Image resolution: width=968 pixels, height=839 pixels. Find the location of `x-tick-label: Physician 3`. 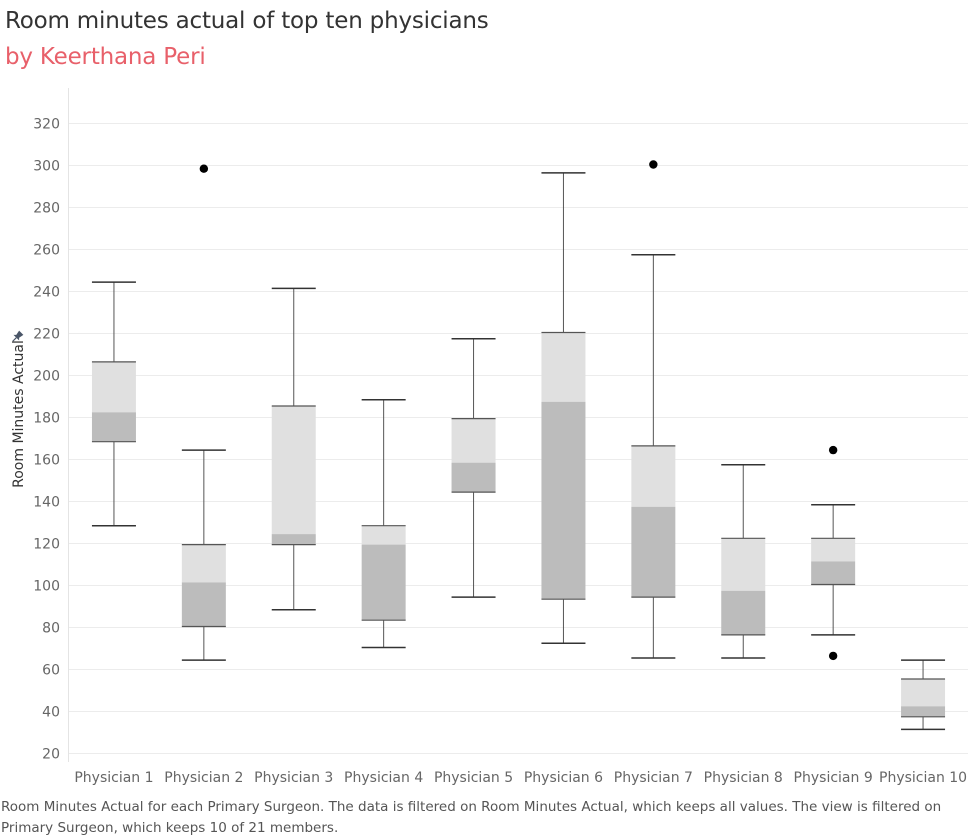

x-tick-label: Physician 3 is located at coordinates (293, 778).